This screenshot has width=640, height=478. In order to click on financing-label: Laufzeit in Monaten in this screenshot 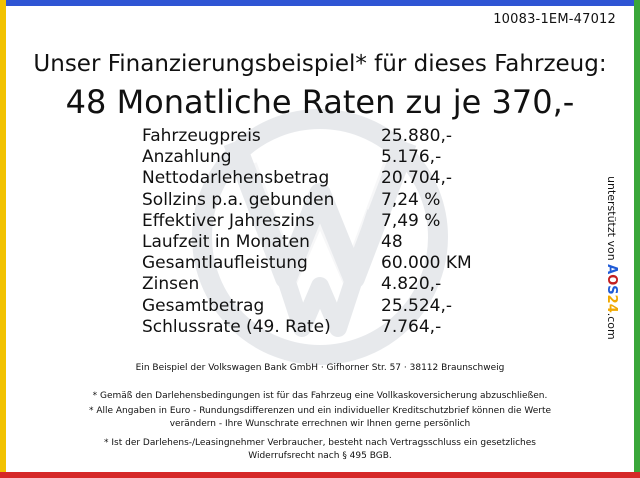, I will do `click(226, 241)`.